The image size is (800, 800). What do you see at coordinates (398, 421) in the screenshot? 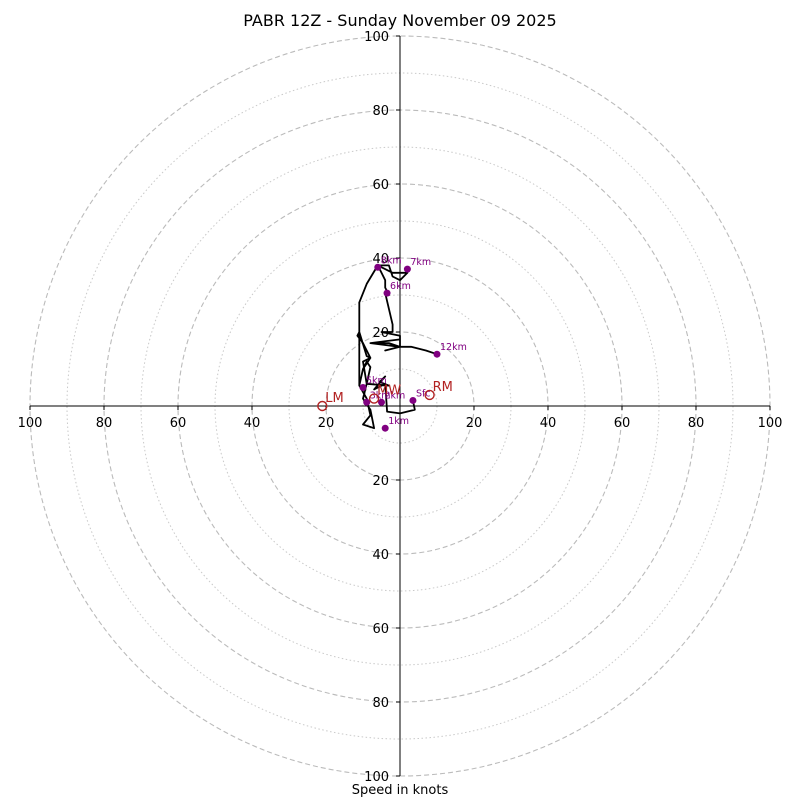
I see `height-label-1km: 1km` at bounding box center [398, 421].